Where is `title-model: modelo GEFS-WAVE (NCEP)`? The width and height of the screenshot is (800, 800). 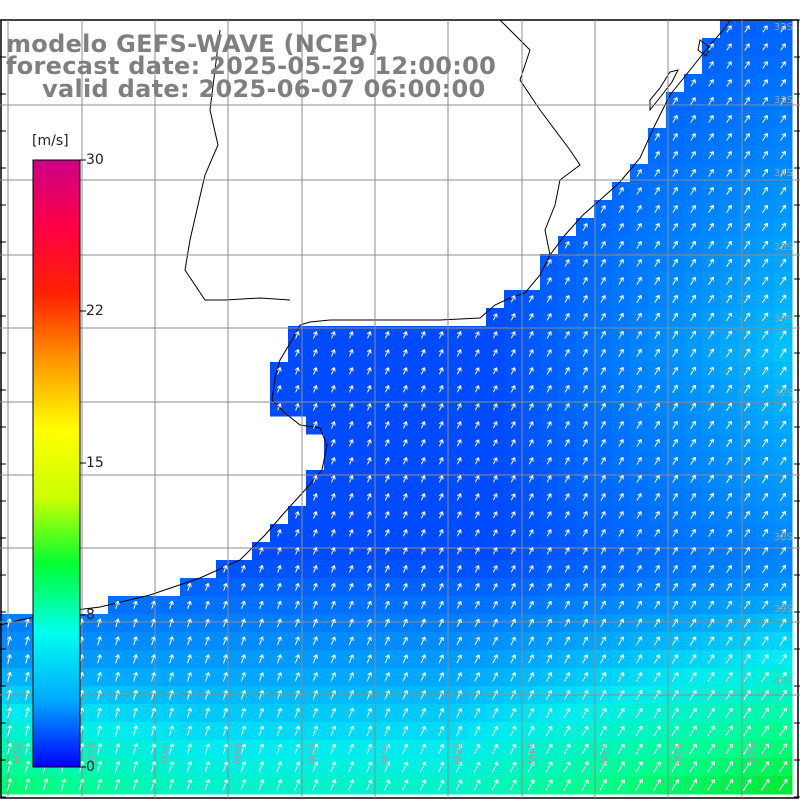
title-model: modelo GEFS-WAVE (NCEP) is located at coordinates (192, 44).